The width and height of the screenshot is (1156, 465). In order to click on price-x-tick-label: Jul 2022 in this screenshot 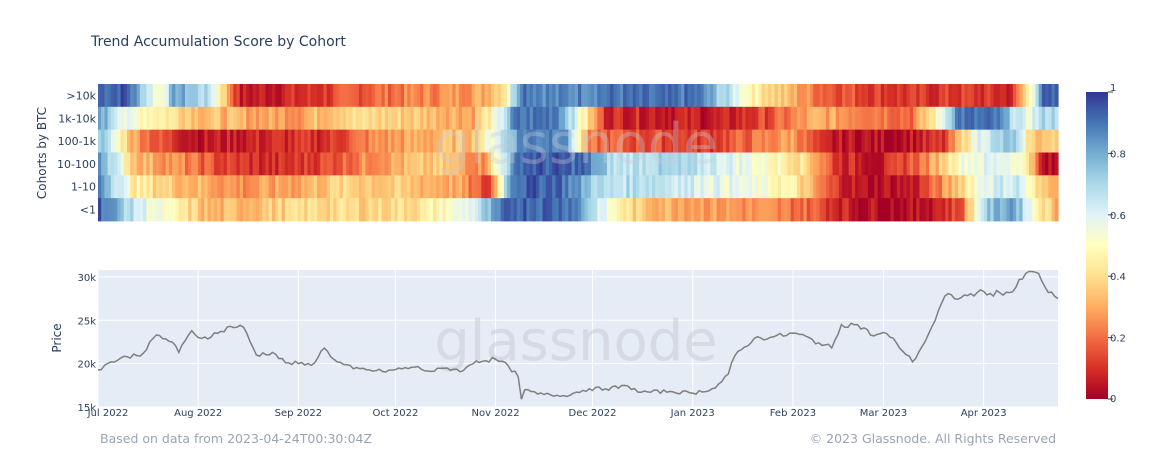, I will do `click(108, 413)`.